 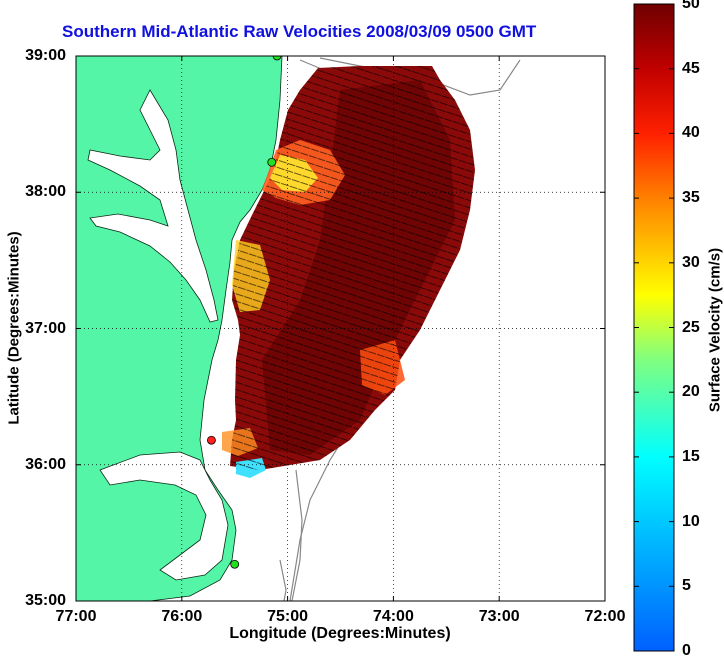 What do you see at coordinates (45, 192) in the screenshot?
I see `y-tick-label: 38:00` at bounding box center [45, 192].